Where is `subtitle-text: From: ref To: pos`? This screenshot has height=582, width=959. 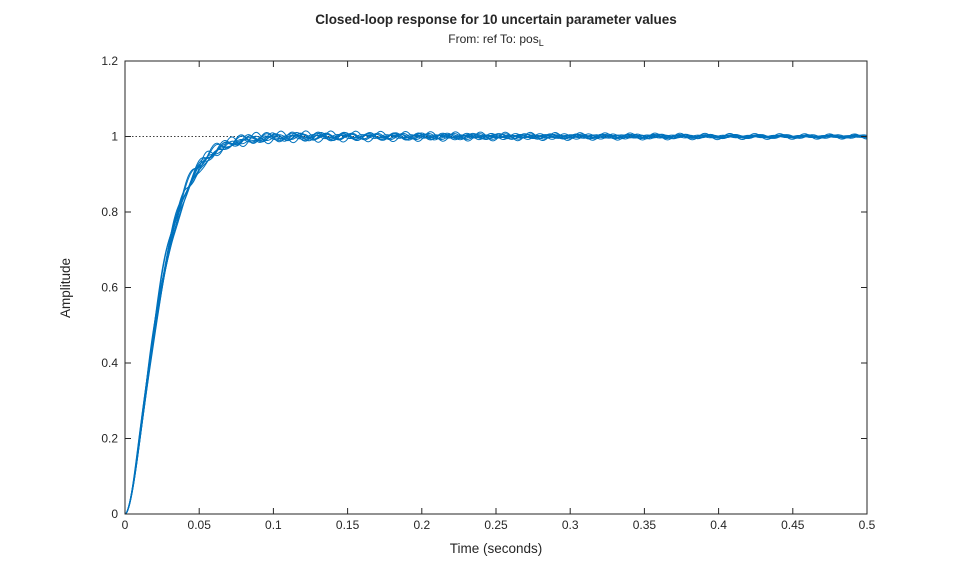 subtitle-text: From: ref To: pos is located at coordinates (493, 39).